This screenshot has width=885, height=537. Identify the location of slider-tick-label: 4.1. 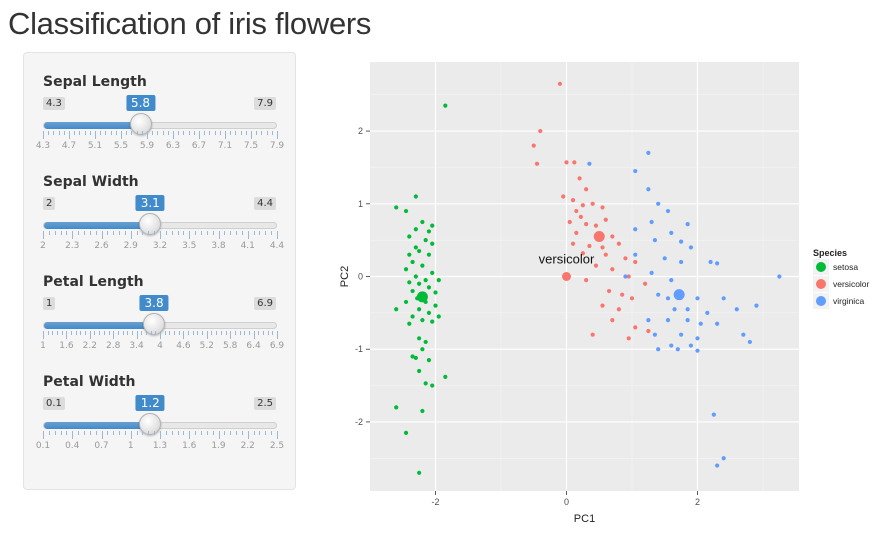
(247, 246).